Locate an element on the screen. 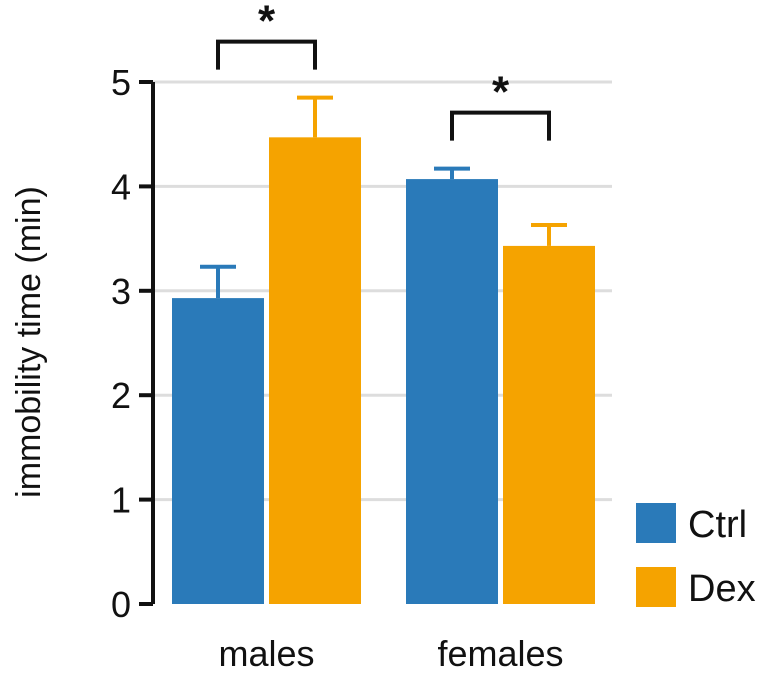 This screenshot has width=768, height=685. legend-swatch-dex is located at coordinates (656, 587).